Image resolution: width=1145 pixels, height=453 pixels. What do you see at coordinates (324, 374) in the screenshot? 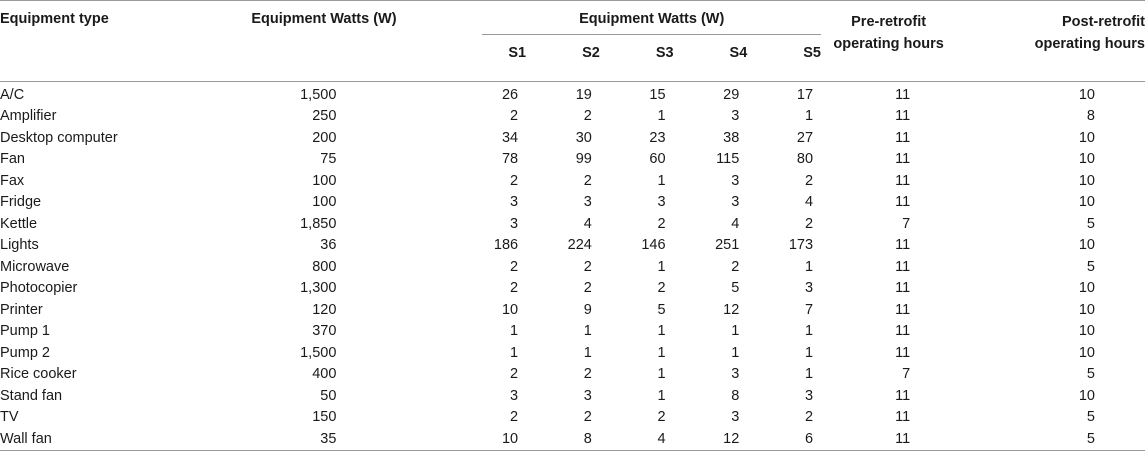
I see `cell-equipment-watts: 400` at bounding box center [324, 374].